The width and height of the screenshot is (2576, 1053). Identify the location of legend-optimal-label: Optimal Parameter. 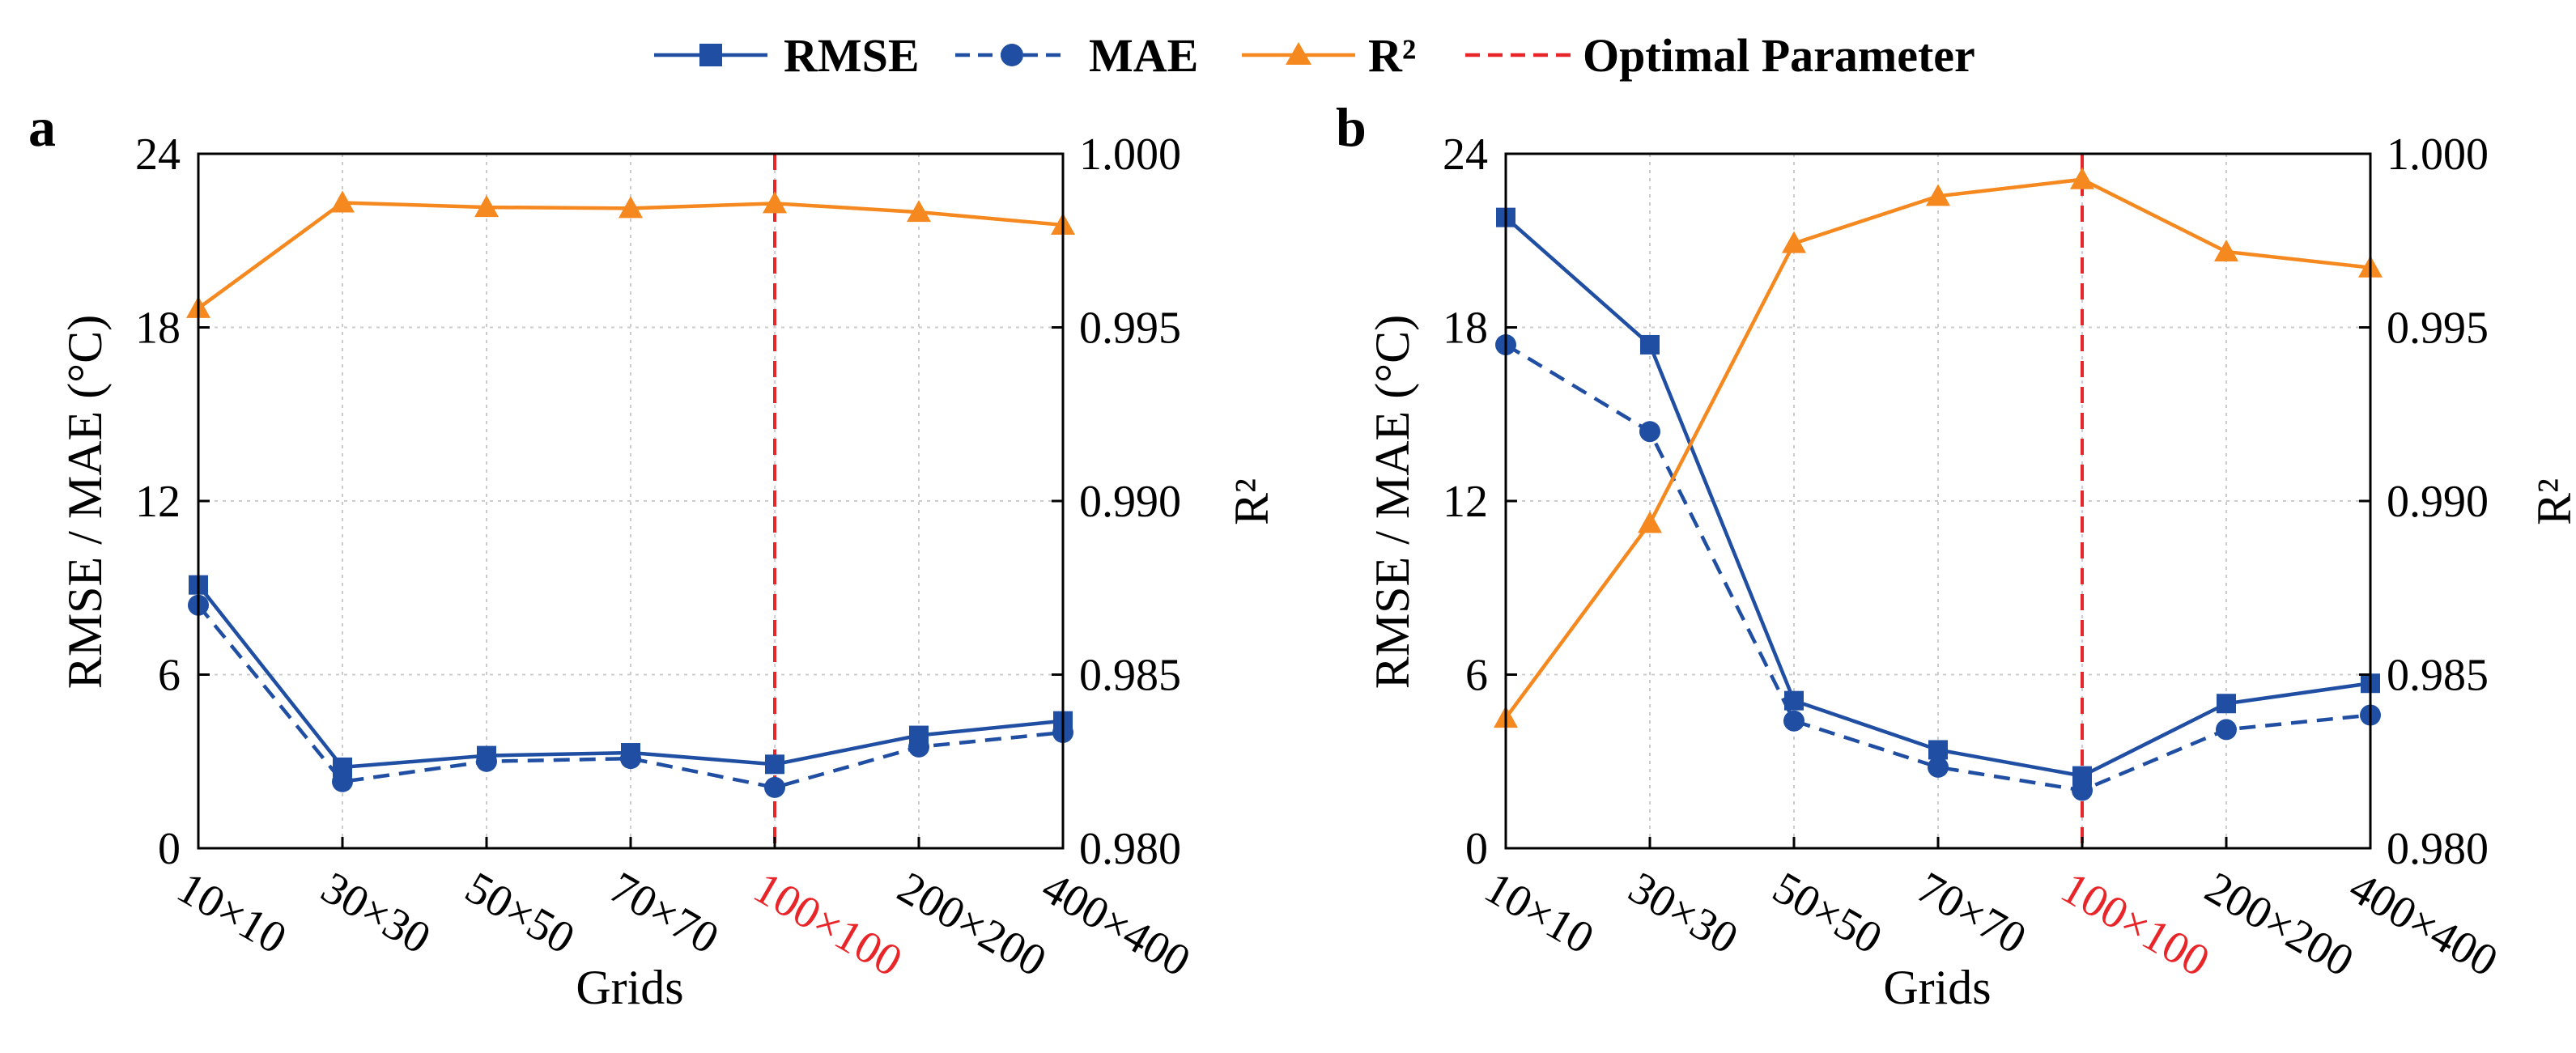
(1779, 55).